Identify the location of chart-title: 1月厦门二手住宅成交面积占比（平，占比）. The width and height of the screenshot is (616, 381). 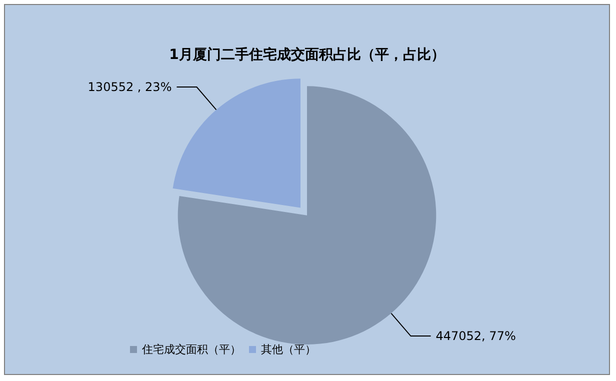
(307, 54).